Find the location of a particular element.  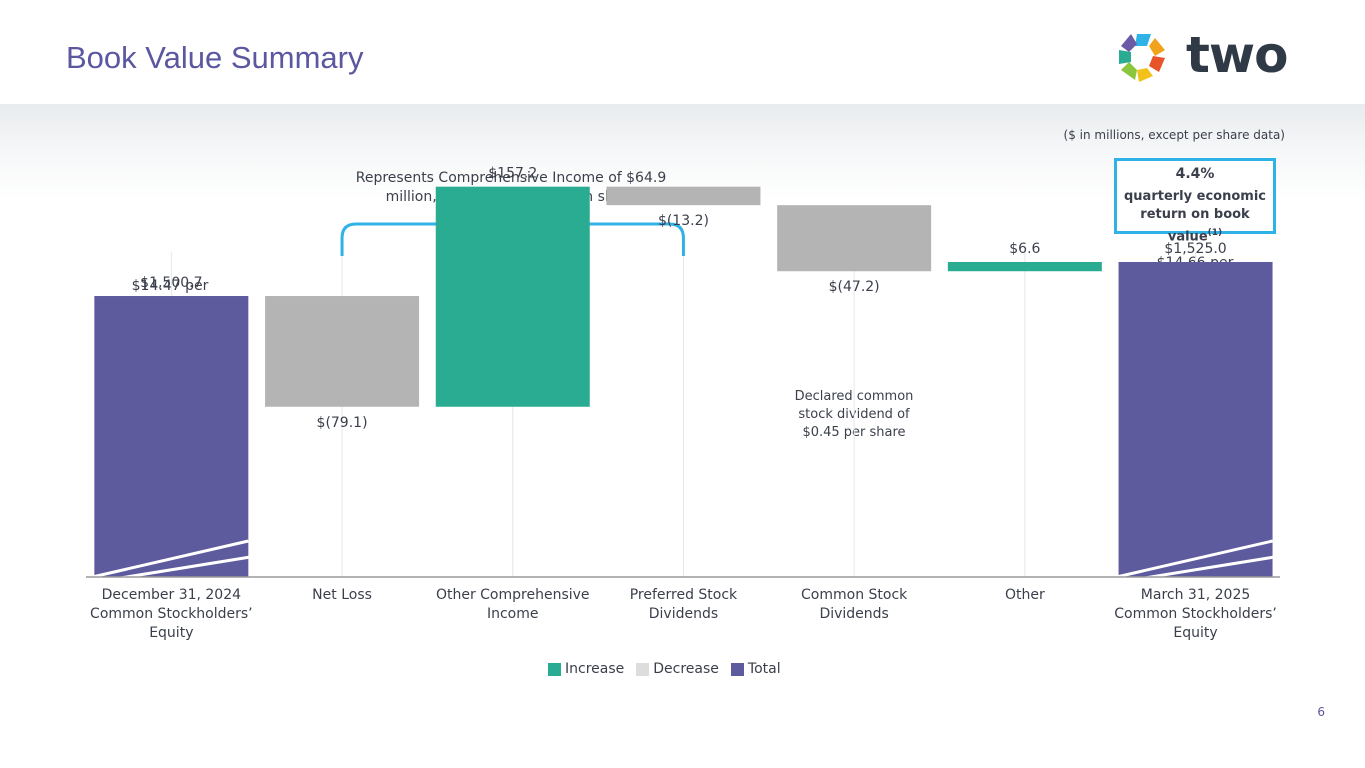

value-label: $(13.2) is located at coordinates (683, 221).